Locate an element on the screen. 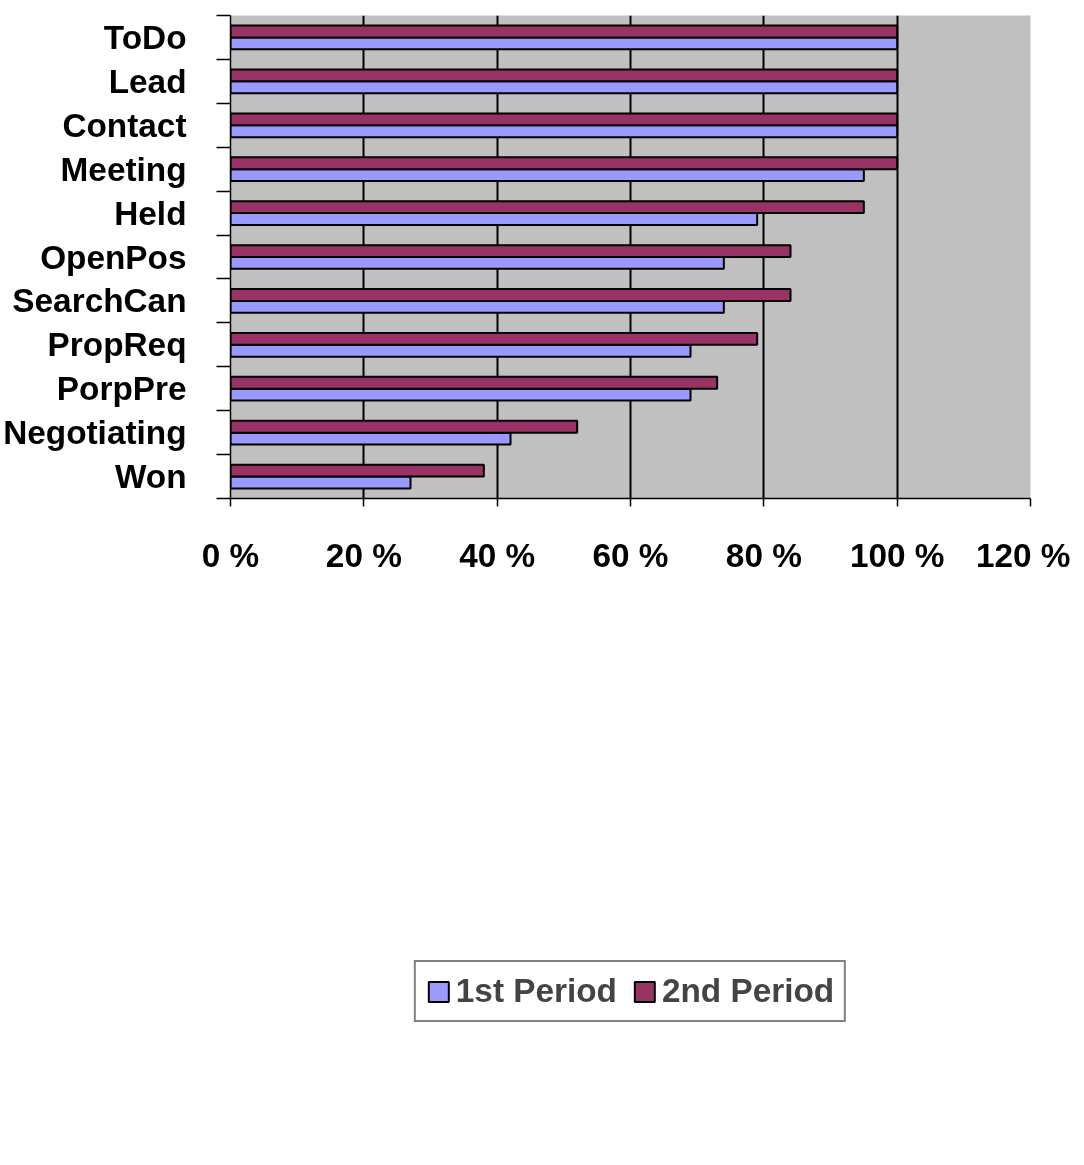 This screenshot has width=1084, height=1165. x-tick-label: 20 % is located at coordinates (363, 555).